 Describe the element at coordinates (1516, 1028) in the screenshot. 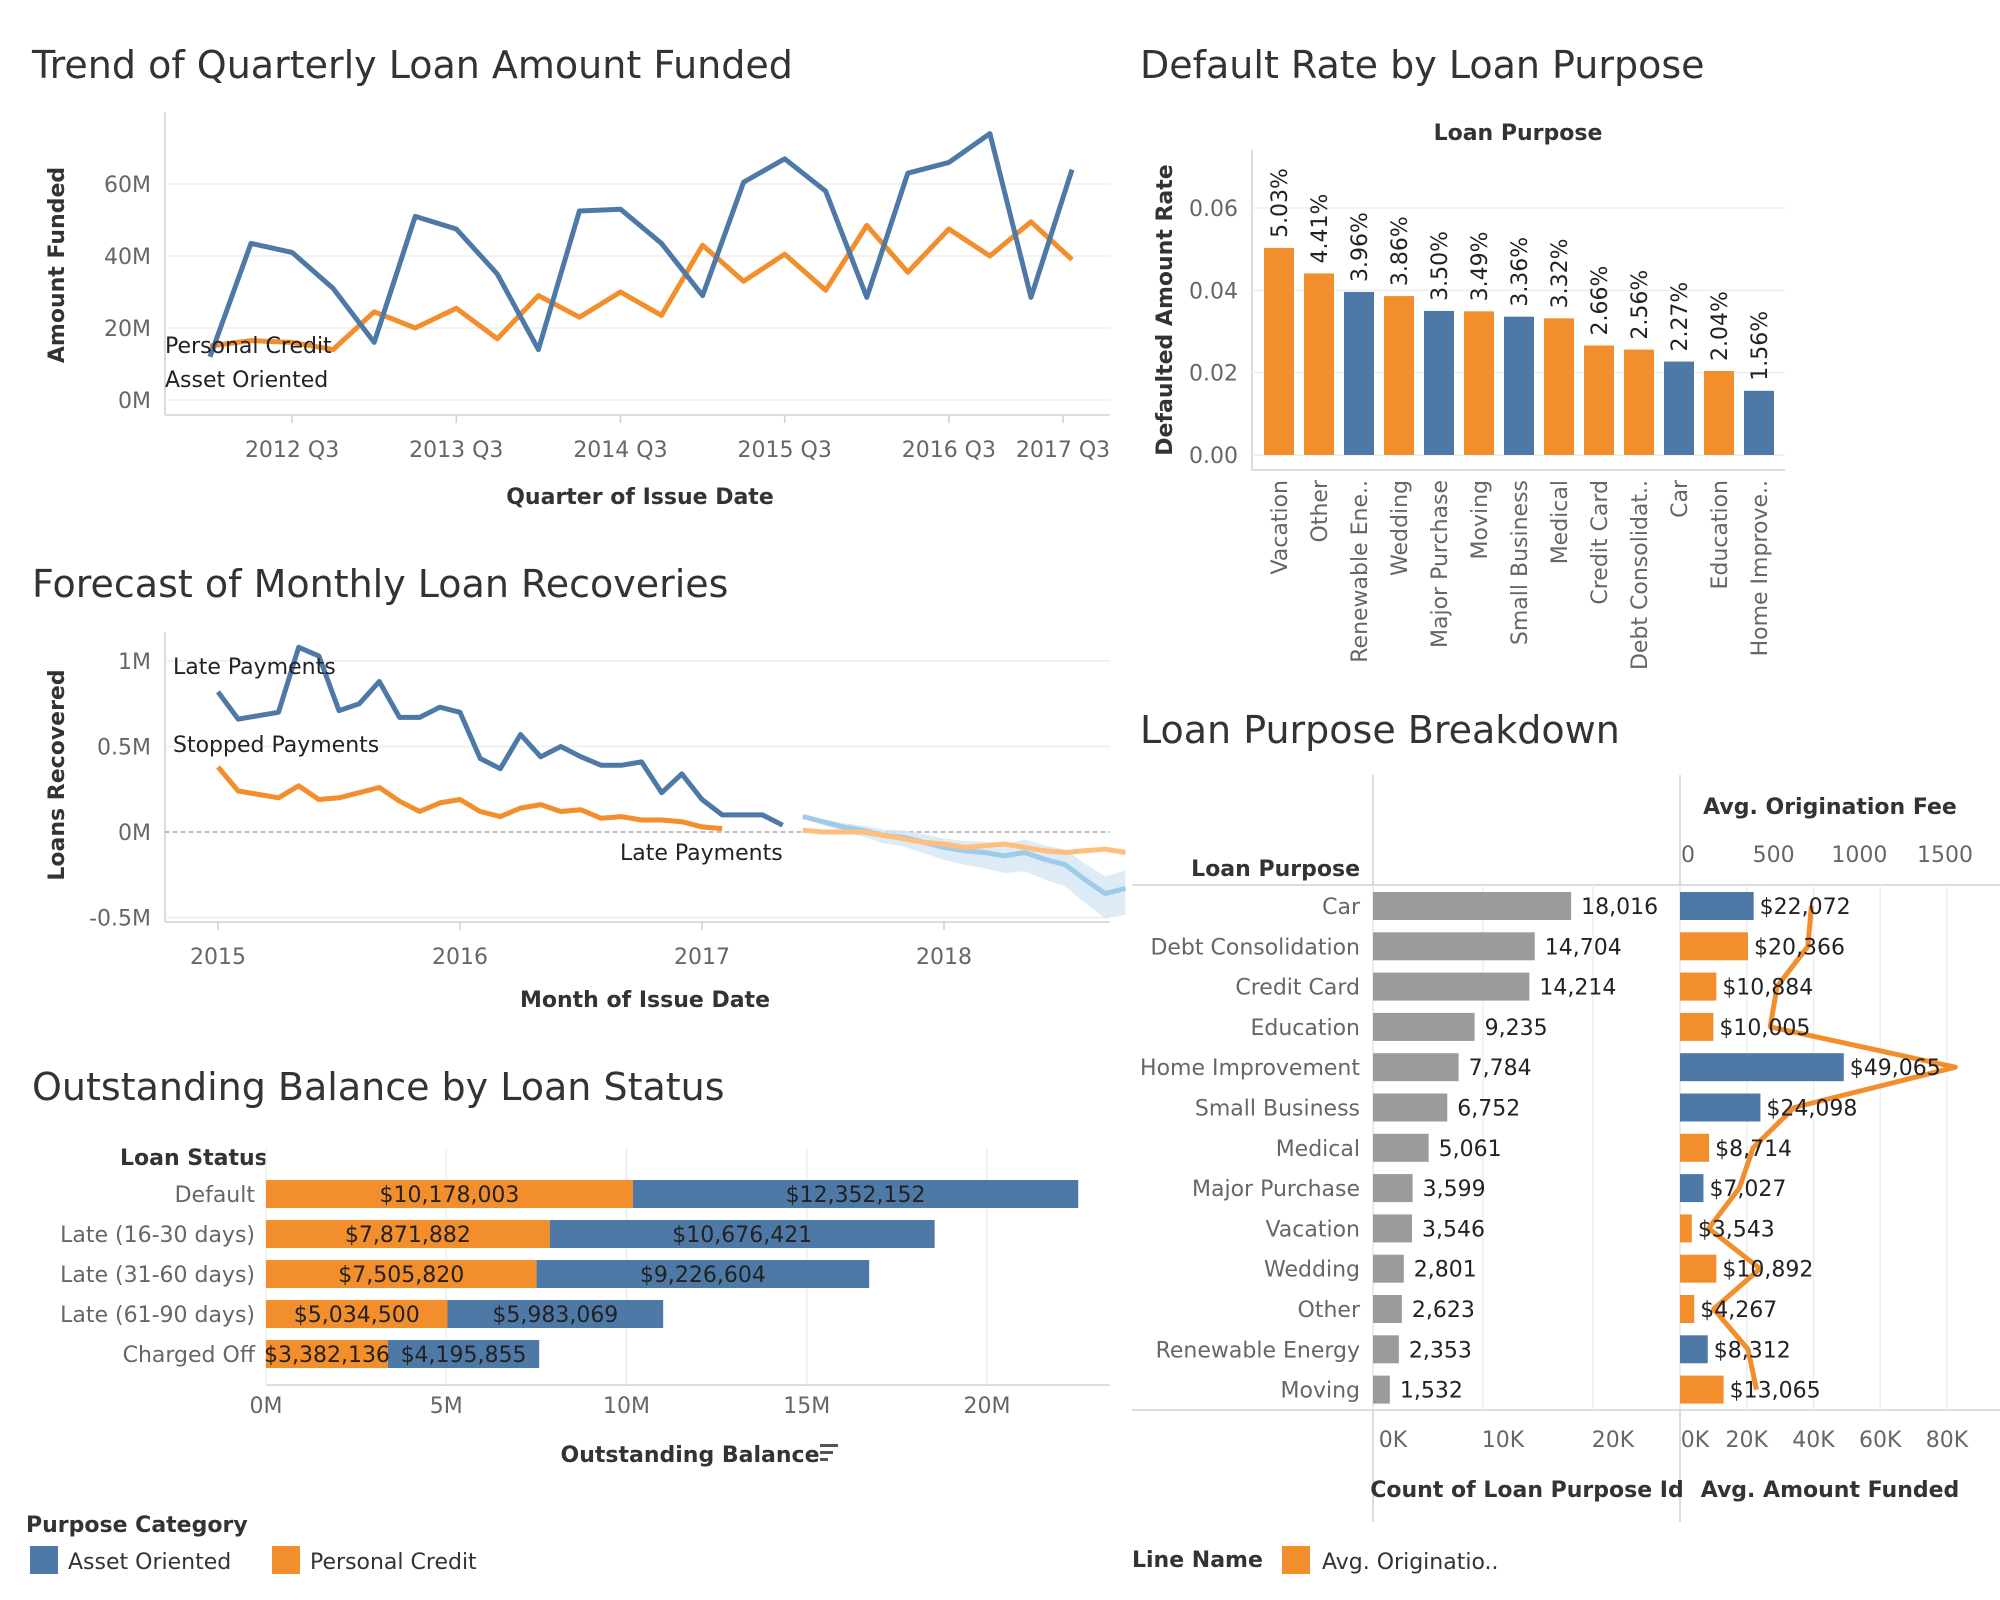

I see `count-value-label: 9,235` at that location.